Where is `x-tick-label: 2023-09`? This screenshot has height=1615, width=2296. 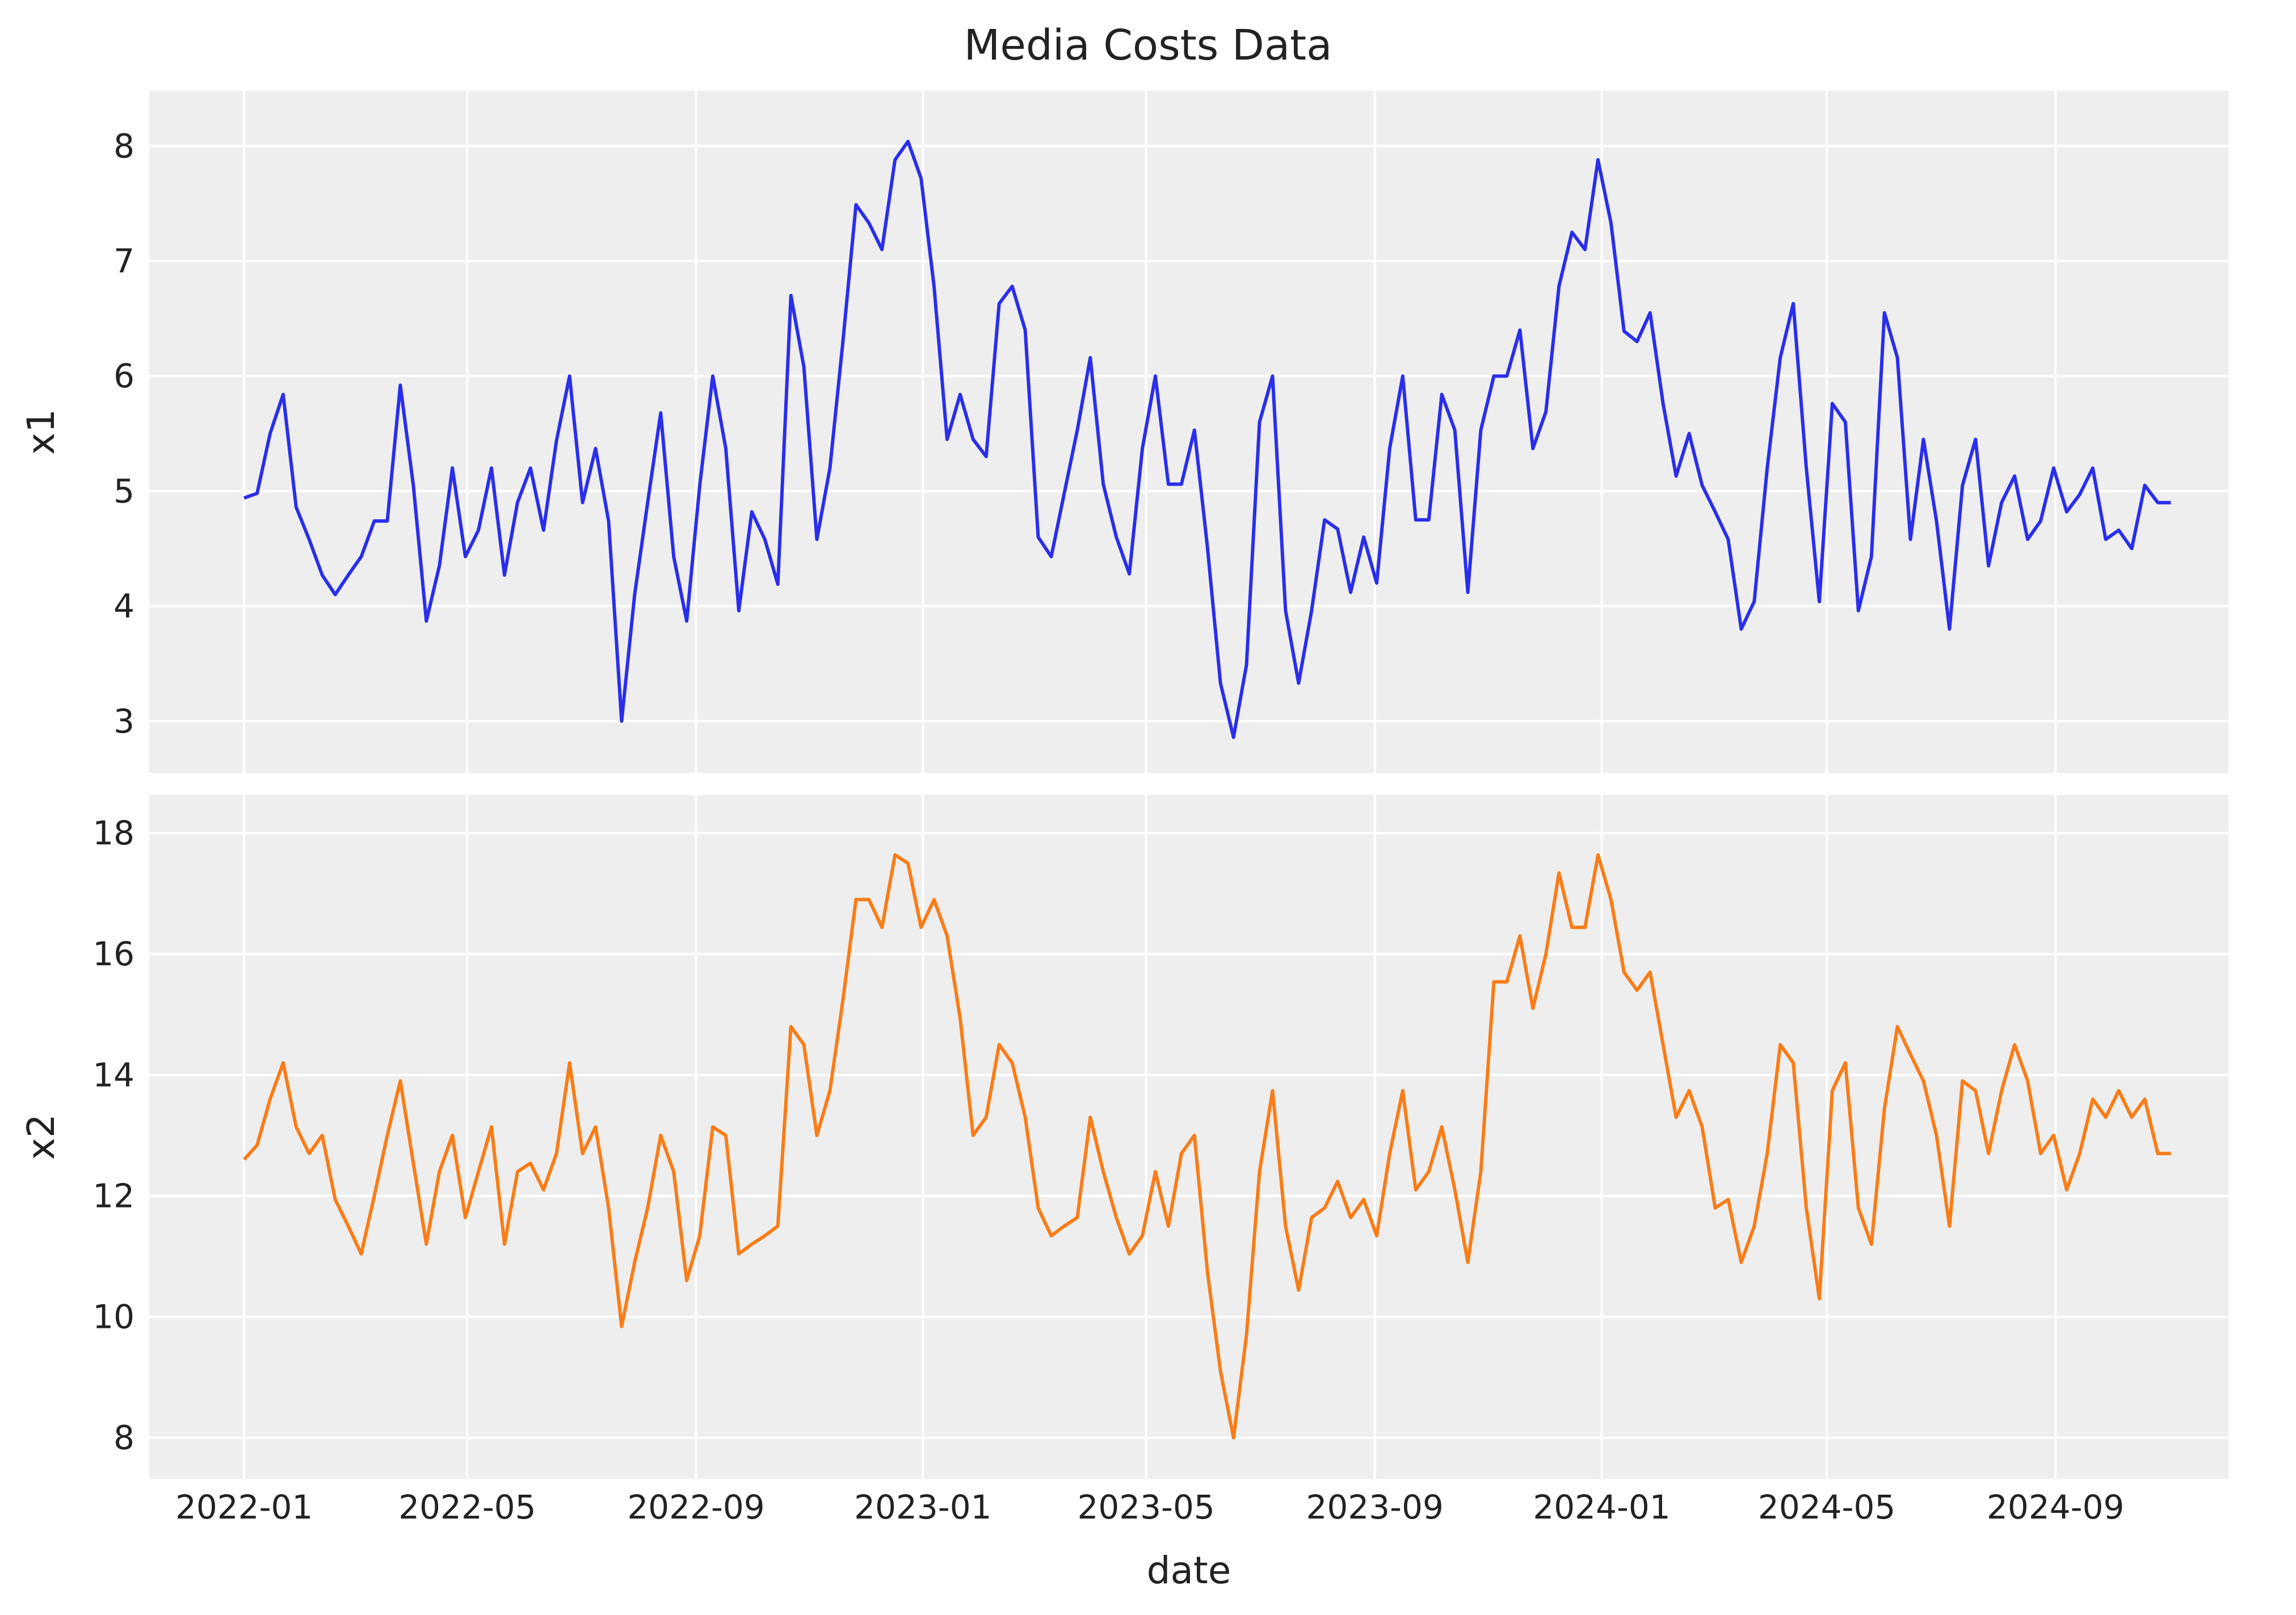
x-tick-label: 2023-09 is located at coordinates (1375, 1507).